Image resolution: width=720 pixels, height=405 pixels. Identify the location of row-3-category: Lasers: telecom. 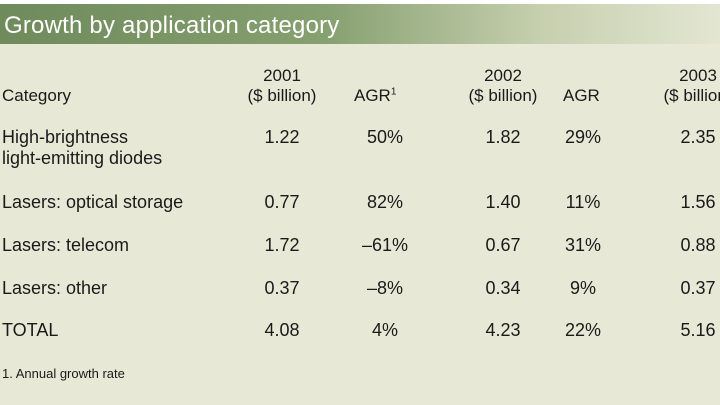
(66, 245).